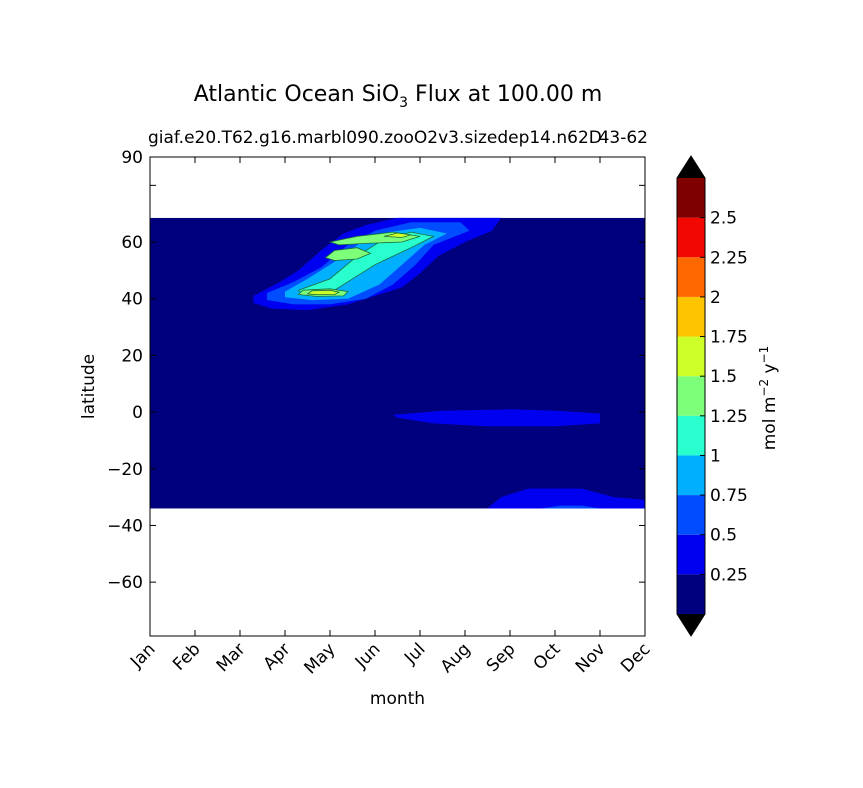  Describe the element at coordinates (403, 103) in the screenshot. I see `chart-title-subscript: 3` at that location.